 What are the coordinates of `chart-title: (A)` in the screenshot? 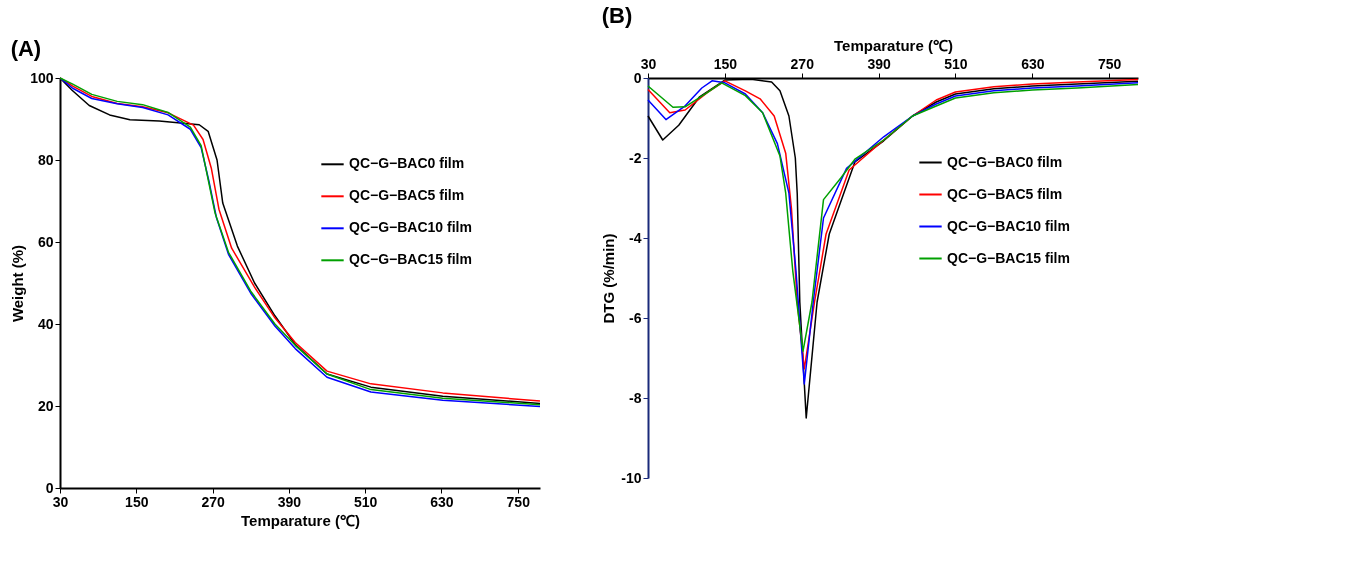 It's located at (26, 48).